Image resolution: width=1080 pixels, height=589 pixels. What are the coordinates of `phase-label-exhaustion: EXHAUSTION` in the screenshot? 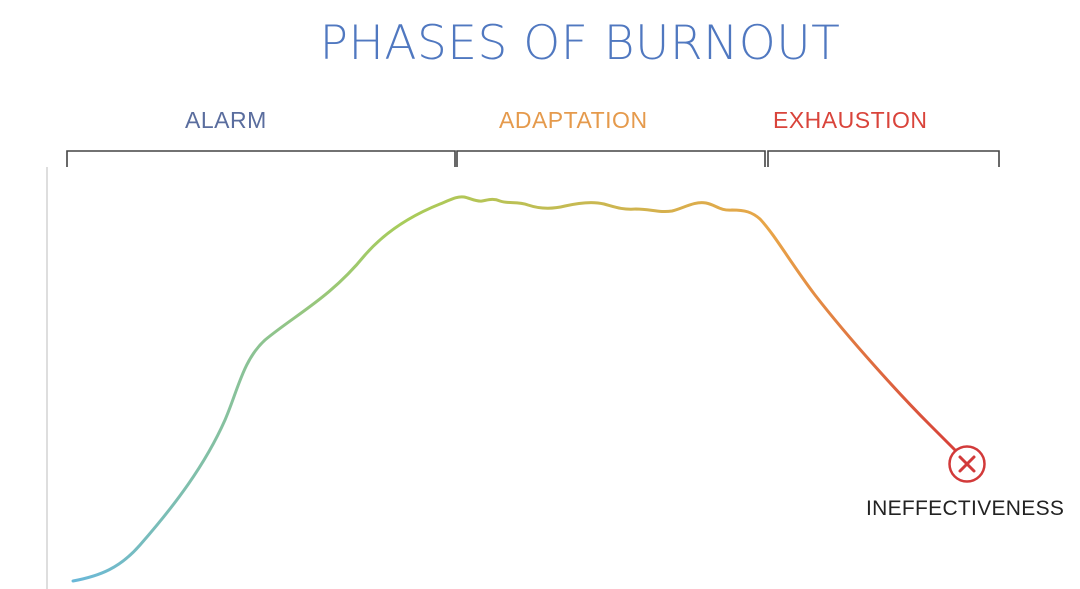 It's located at (850, 120).